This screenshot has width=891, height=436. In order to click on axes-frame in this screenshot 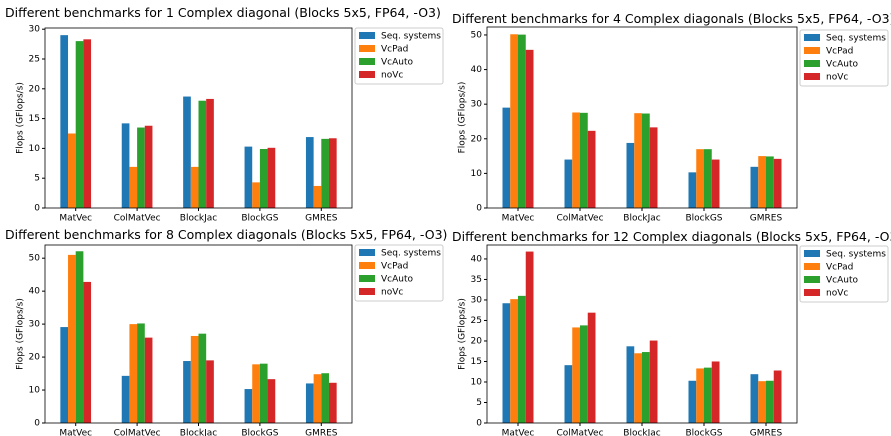, I will do `click(642, 117)`.